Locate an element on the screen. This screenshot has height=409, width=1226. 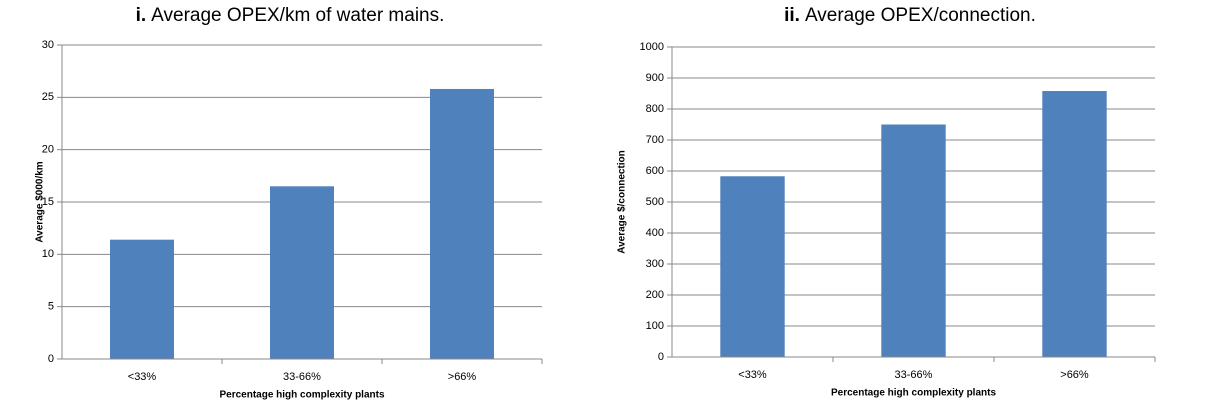
y-tick-label: 1000 is located at coordinates (652, 47).